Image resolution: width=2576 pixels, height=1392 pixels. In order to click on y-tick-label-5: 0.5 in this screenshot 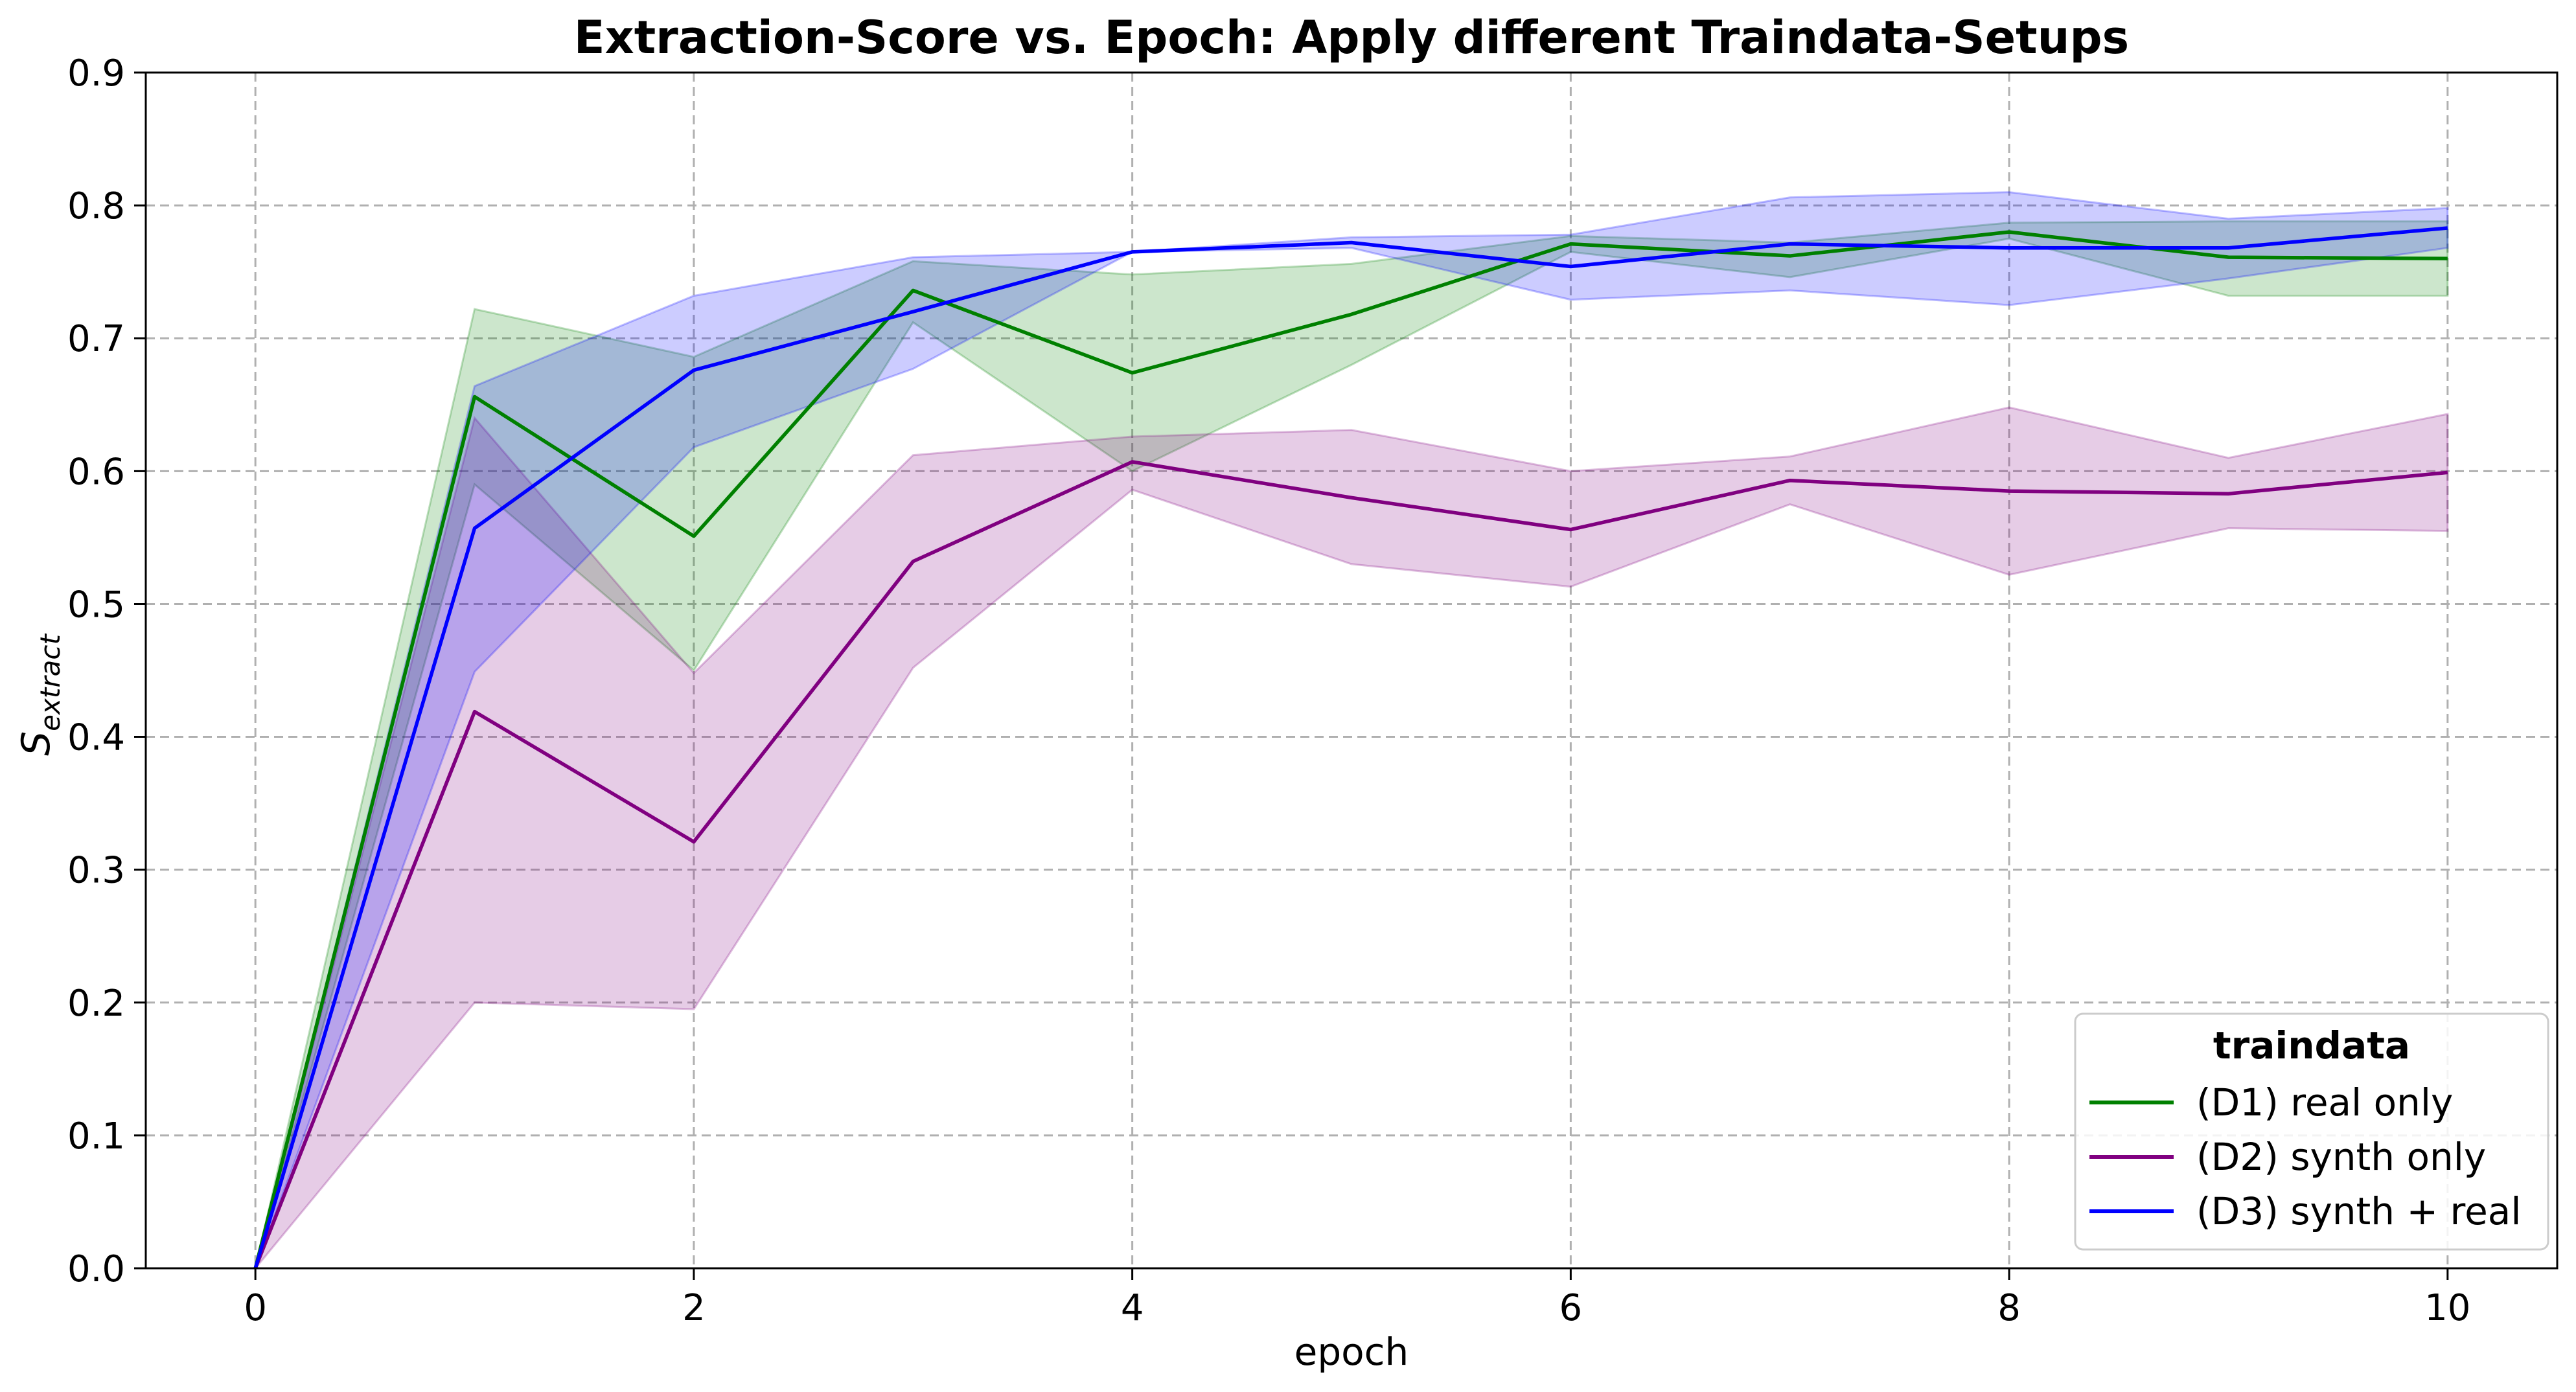, I will do `click(96, 605)`.